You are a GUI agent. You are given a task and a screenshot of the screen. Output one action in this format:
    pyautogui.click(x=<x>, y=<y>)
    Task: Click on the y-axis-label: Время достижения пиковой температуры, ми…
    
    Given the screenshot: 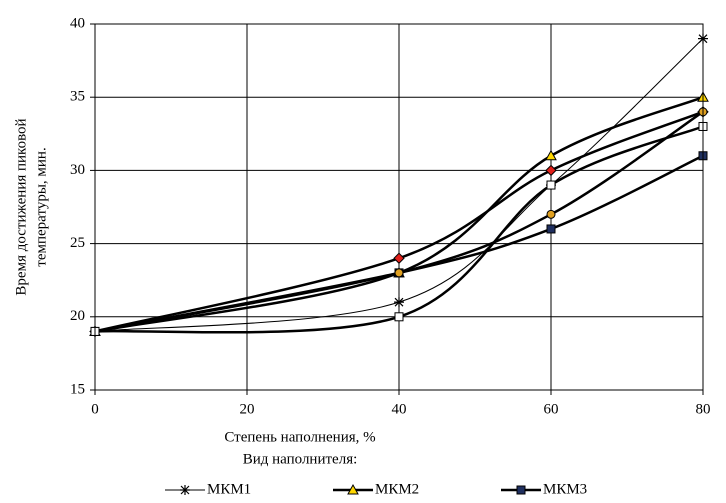 What is the action you would take?
    pyautogui.click(x=31, y=206)
    